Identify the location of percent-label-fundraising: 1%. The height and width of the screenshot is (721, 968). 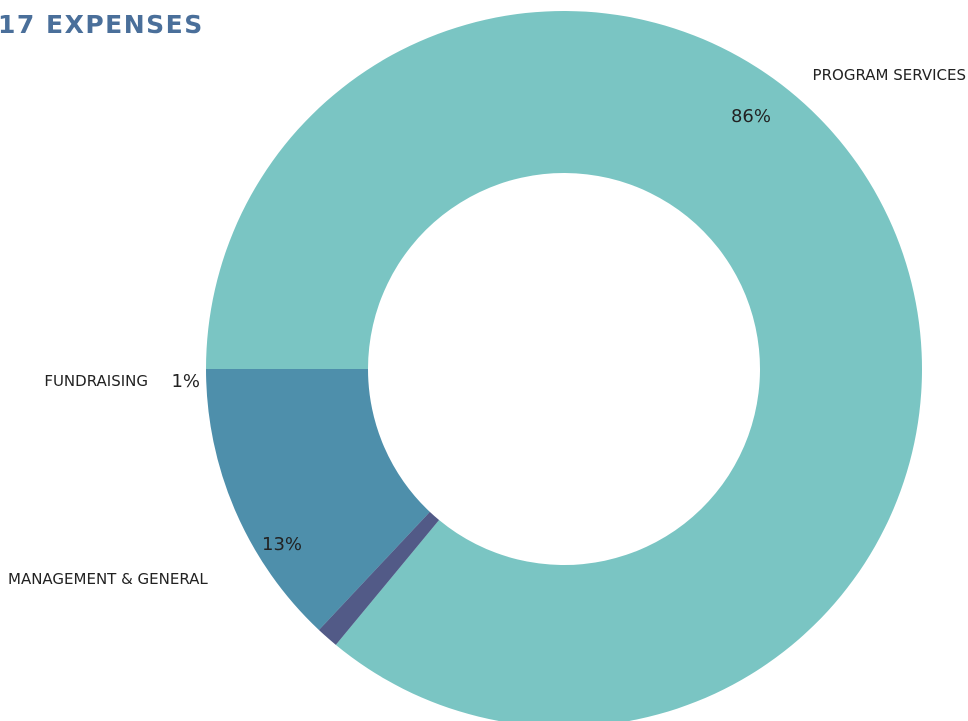
(185, 381).